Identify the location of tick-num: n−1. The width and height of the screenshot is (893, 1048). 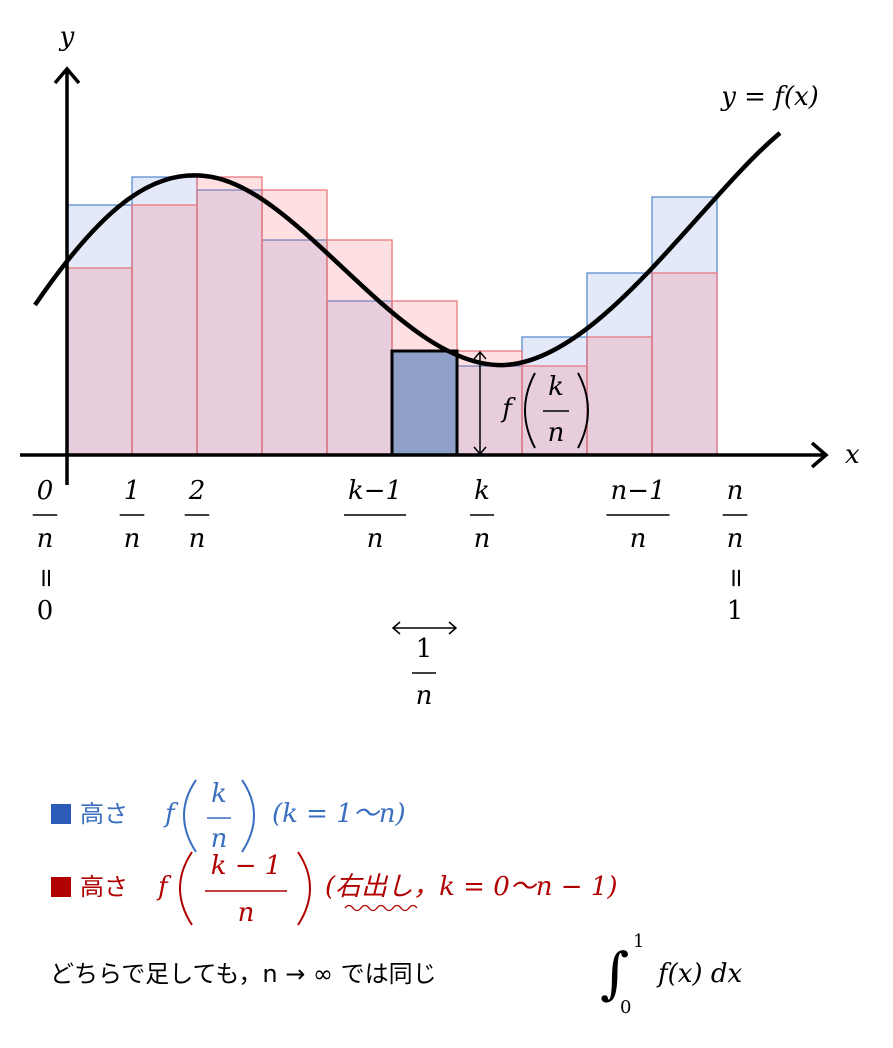
(637, 491).